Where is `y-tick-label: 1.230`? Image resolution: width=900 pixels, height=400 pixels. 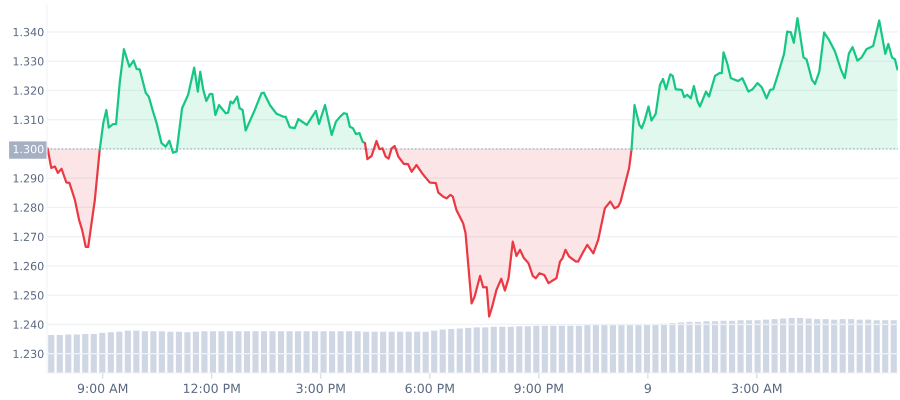
y-tick-label: 1.230 is located at coordinates (29, 354).